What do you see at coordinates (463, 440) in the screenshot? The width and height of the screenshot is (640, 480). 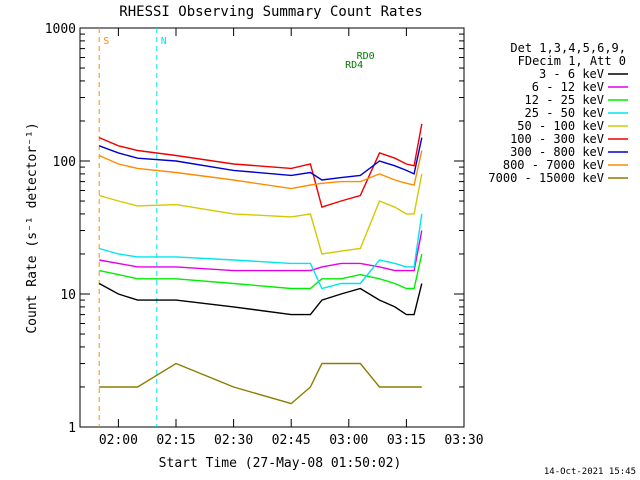 I see `x-tick-label: 03:30` at bounding box center [463, 440].